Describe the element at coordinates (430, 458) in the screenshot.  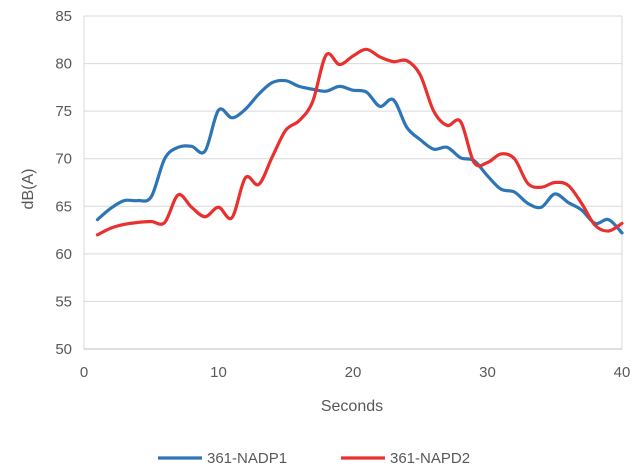
I see `legend-label-2: 361-NAPD2` at that location.